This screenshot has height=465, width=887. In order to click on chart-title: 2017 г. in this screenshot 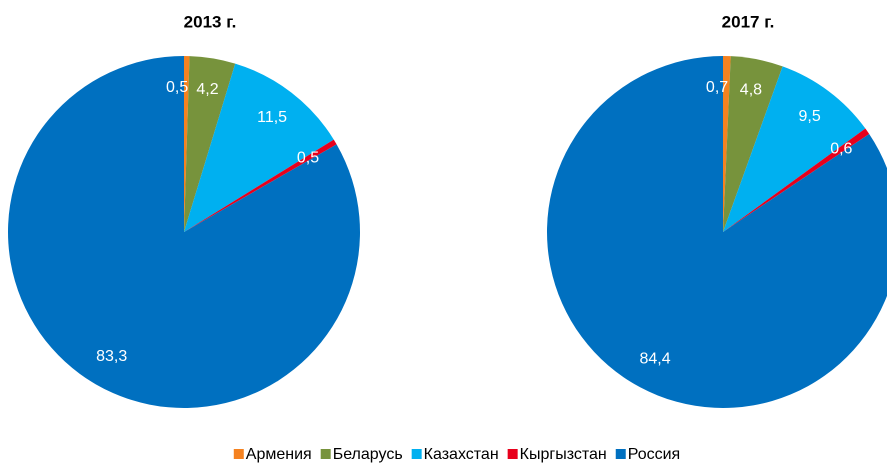, I will do `click(748, 21)`.